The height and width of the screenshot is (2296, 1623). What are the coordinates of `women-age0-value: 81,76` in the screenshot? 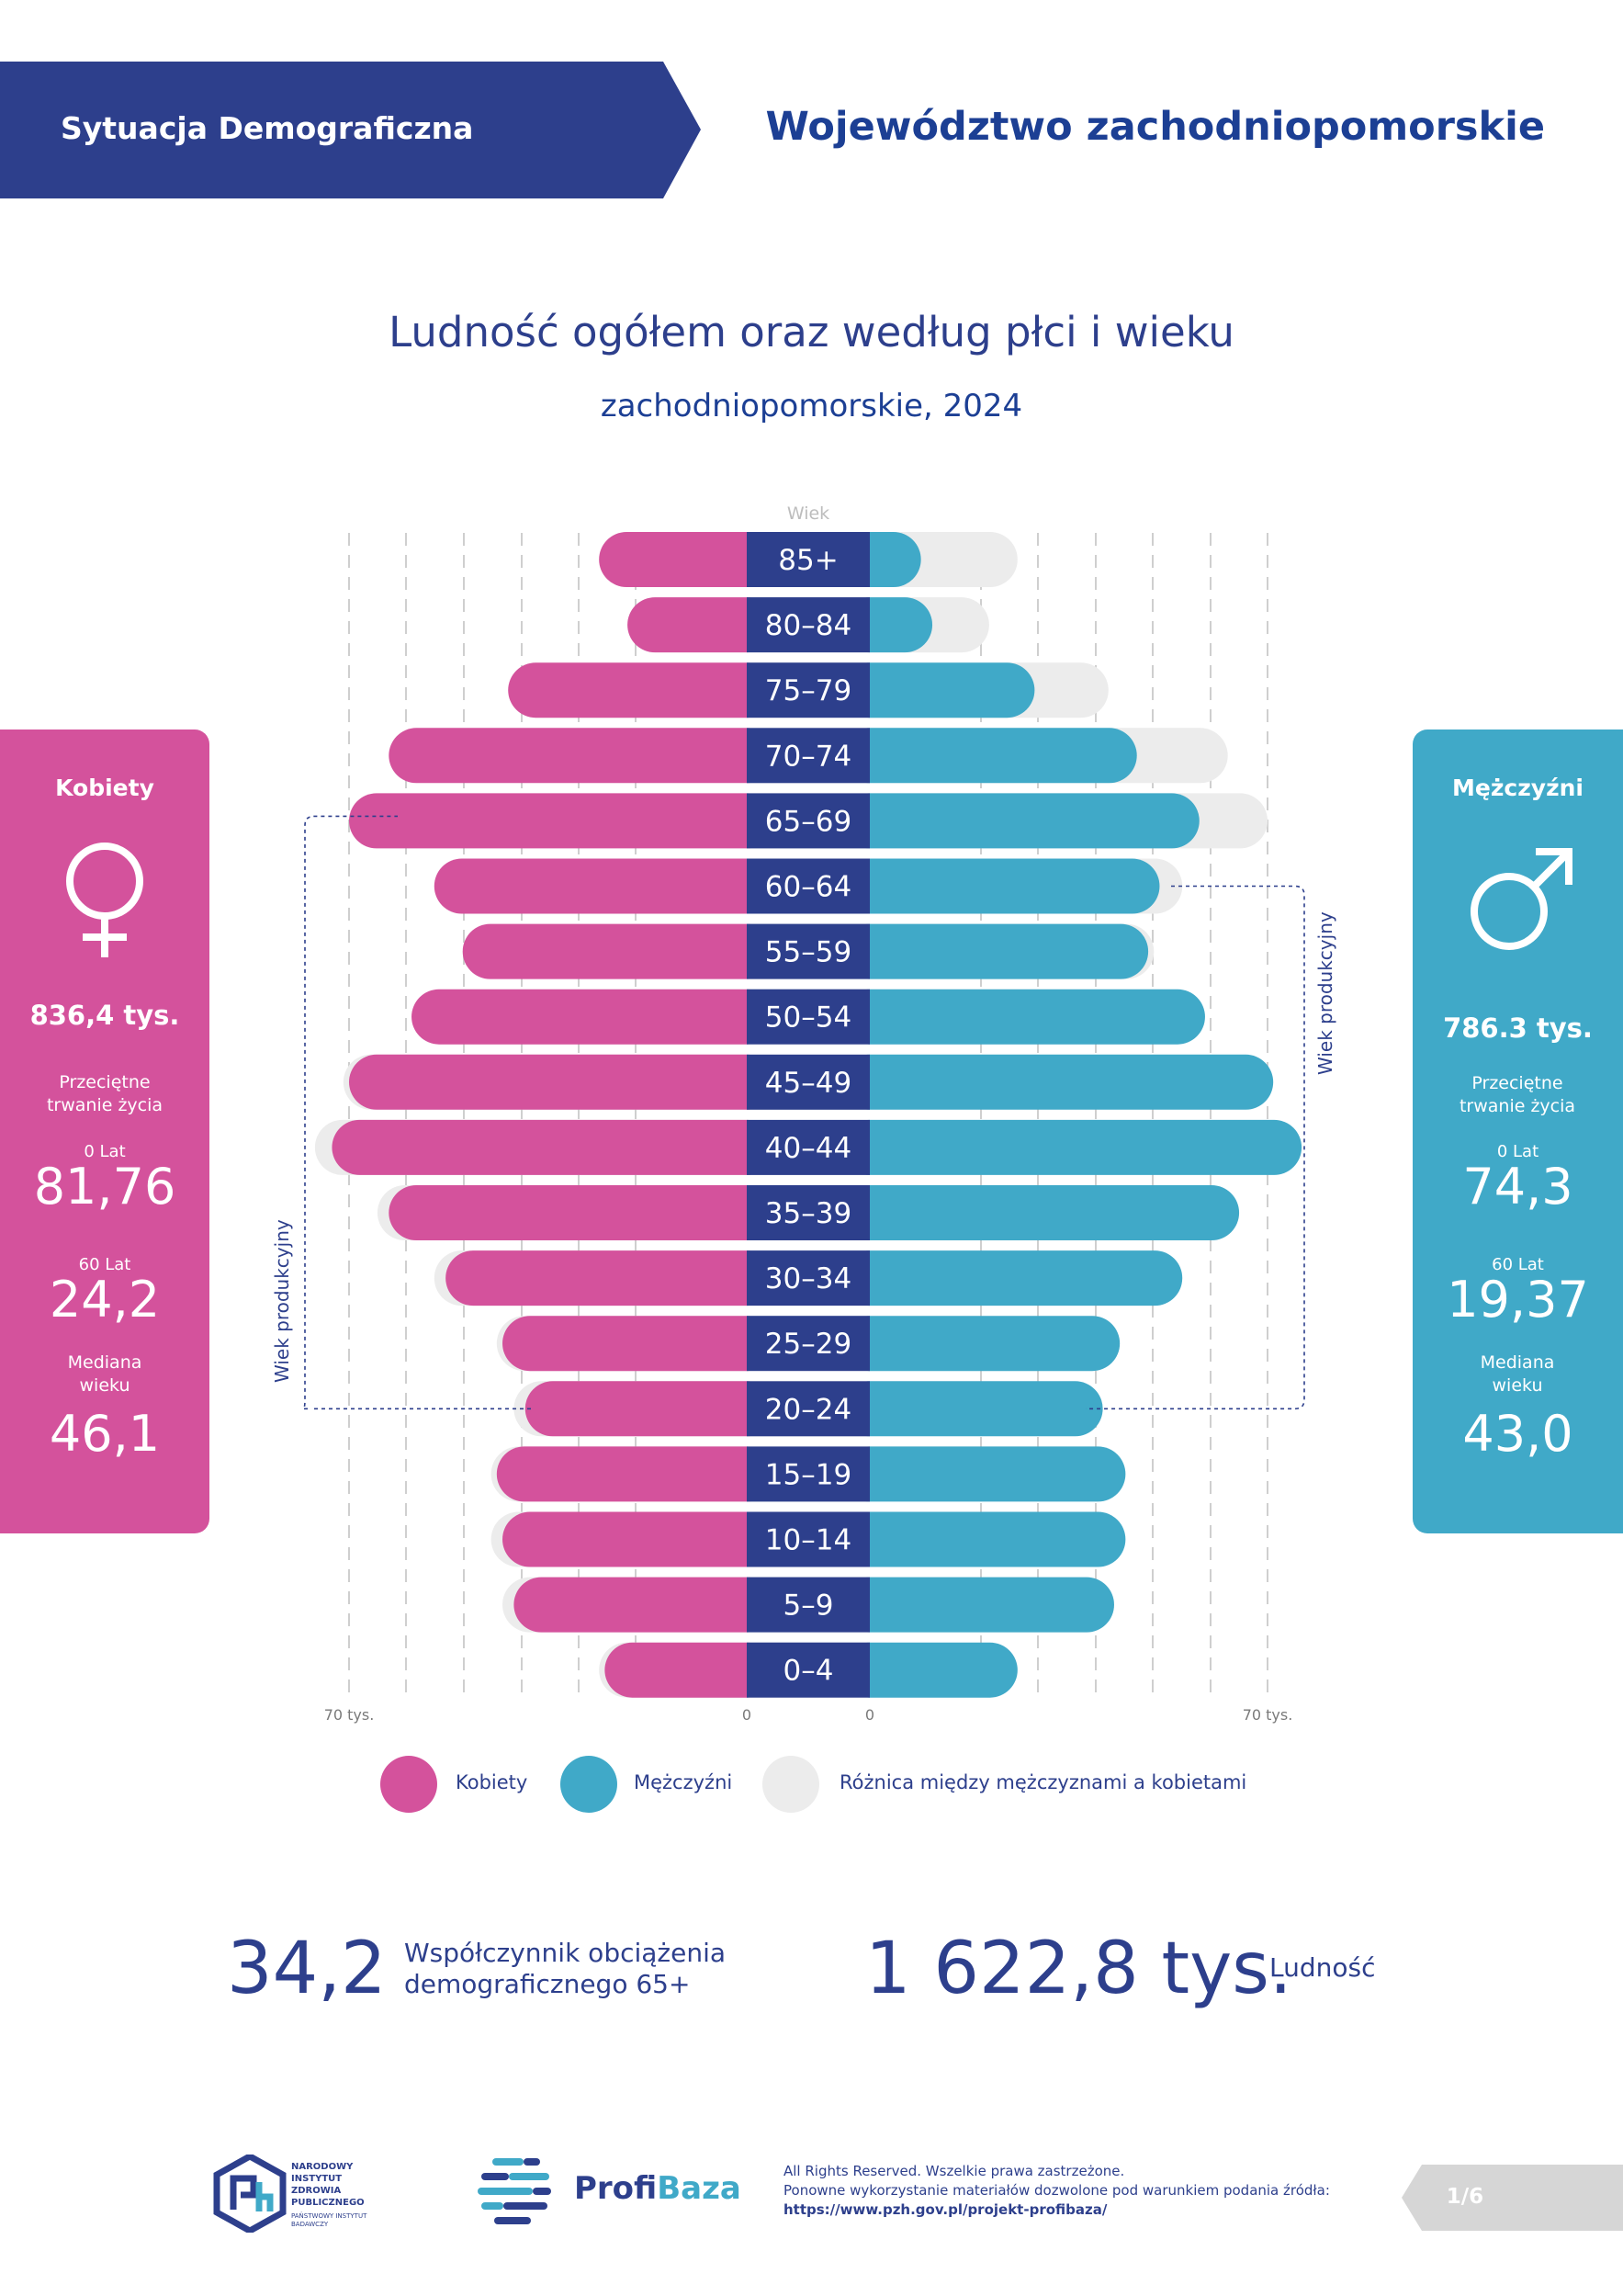 It's located at (104, 1187).